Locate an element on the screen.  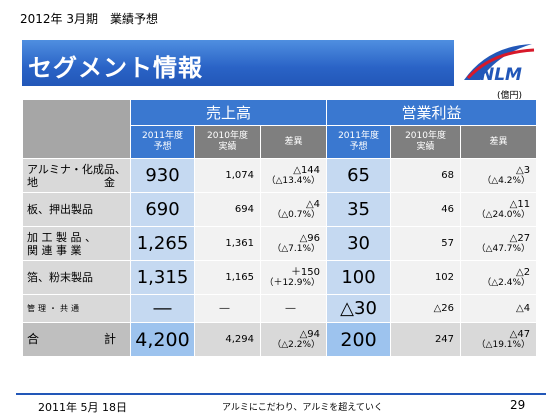
profit-header: 営業利益 is located at coordinates (432, 112).